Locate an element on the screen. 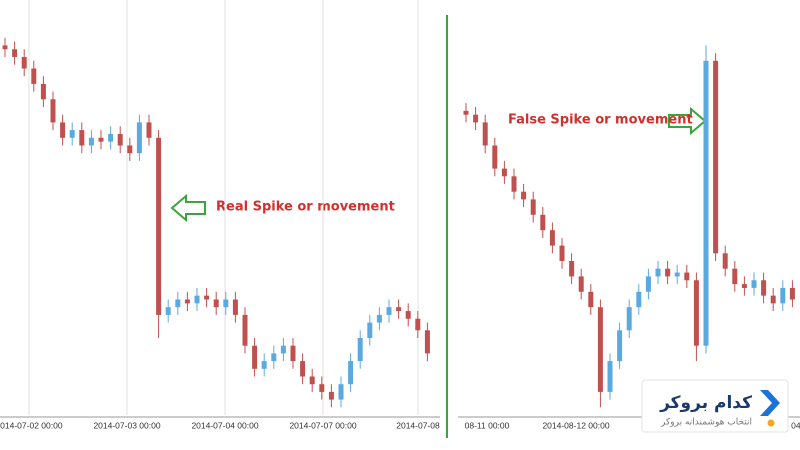 Image resolution: width=800 pixels, height=450 pixels. logo-box is located at coordinates (715, 406).